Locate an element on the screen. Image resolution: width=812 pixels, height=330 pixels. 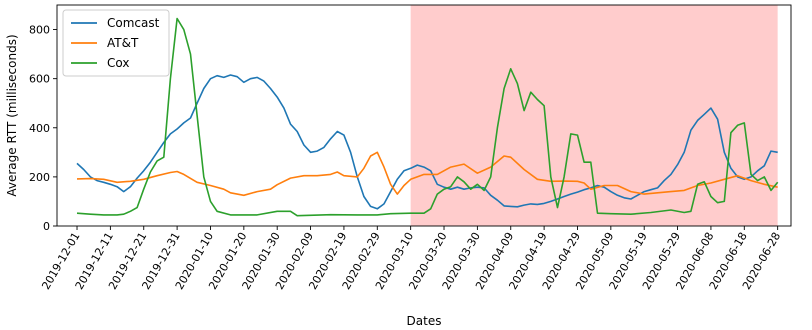
legend-label: Cox is located at coordinates (118, 63).